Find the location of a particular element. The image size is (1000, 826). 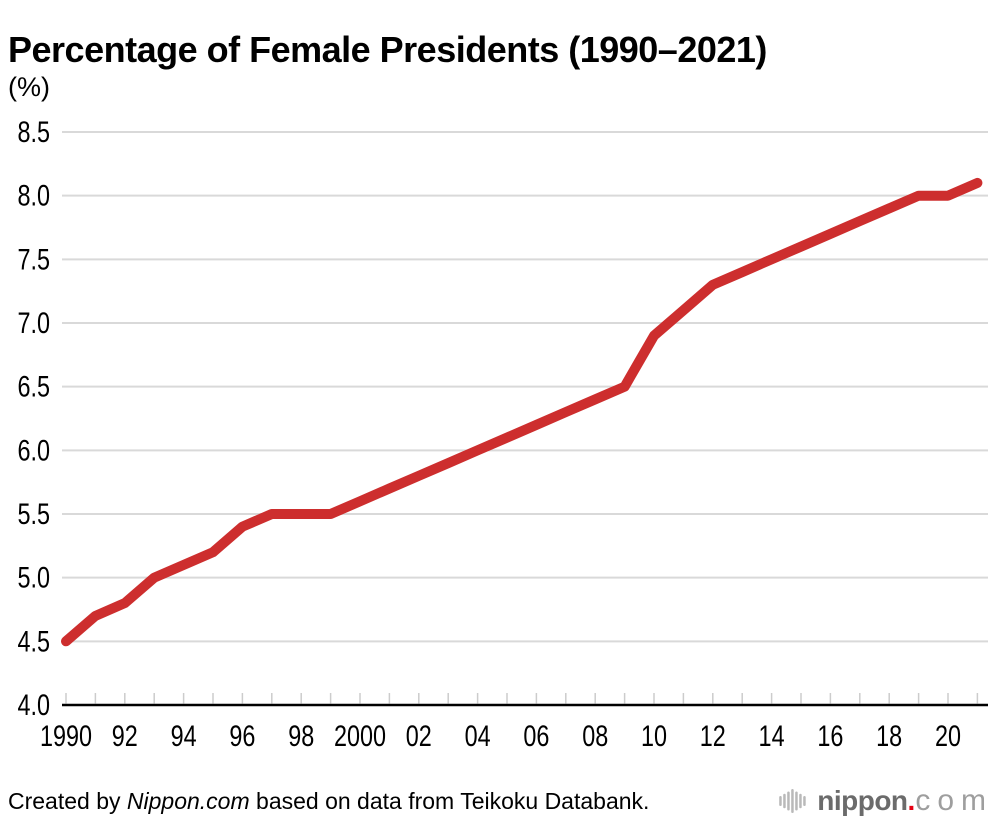

nippon-logo: nippon. com is located at coordinates (885, 801).